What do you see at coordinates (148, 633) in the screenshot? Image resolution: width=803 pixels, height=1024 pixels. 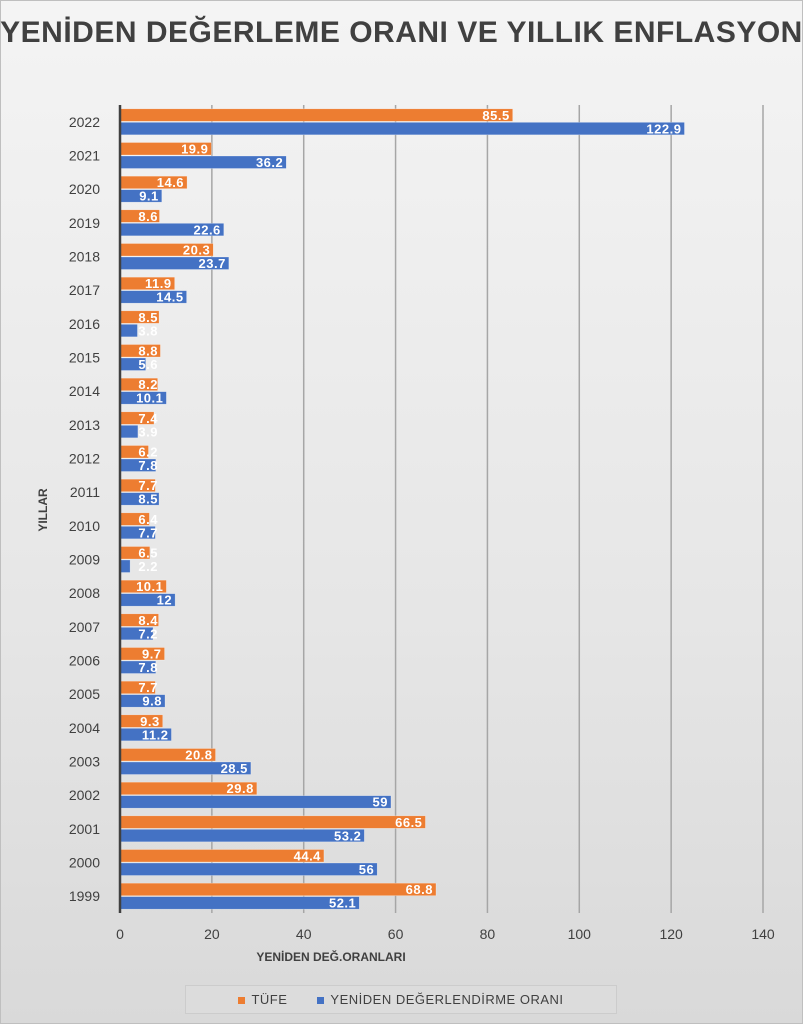 I see `data-label: 7.2` at bounding box center [148, 633].